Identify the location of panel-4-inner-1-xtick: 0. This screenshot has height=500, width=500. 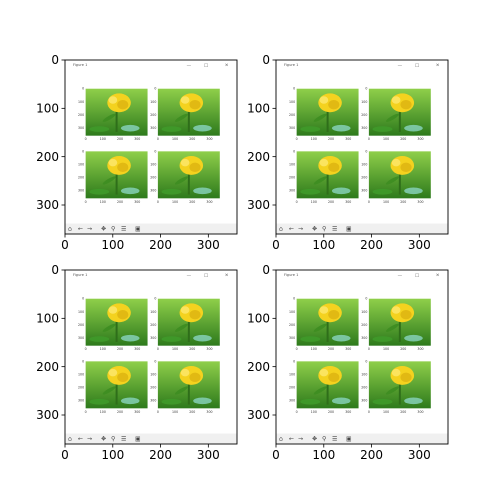
(297, 349).